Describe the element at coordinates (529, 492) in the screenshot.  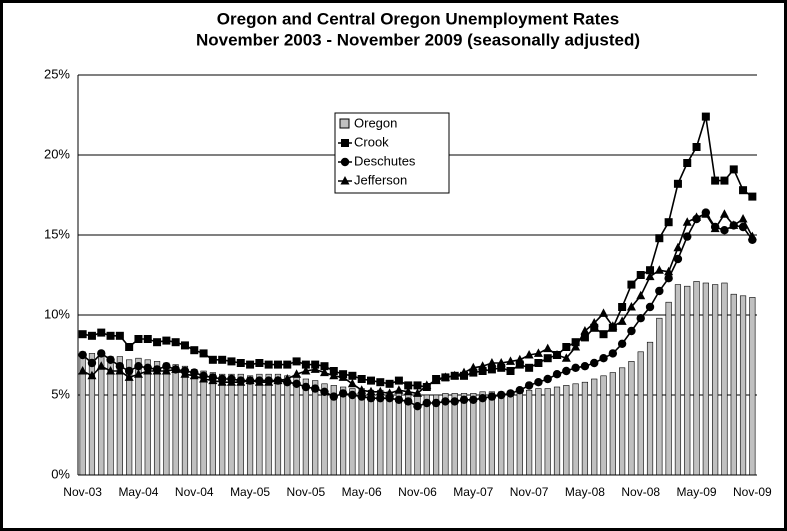
I see `x-tick-label: Nov-07` at that location.